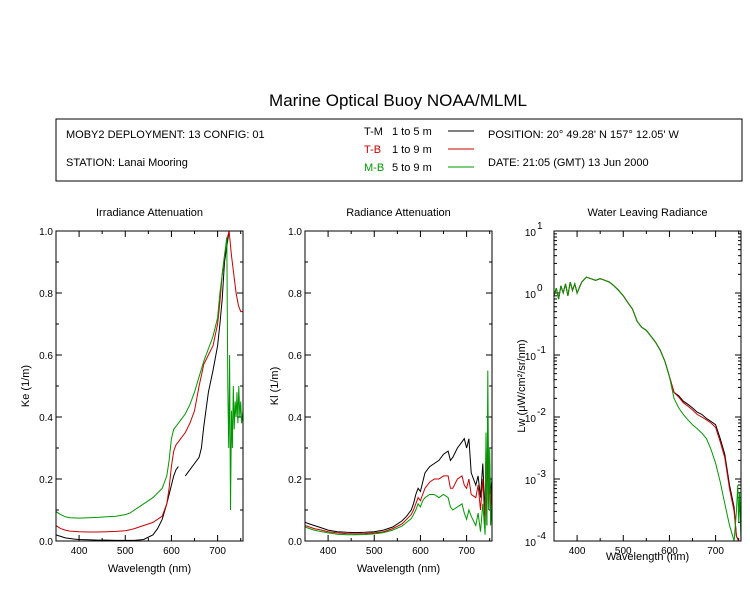  Describe the element at coordinates (398, 213) in the screenshot. I see `panel-title-radiance: Radiance Attenuation` at that location.